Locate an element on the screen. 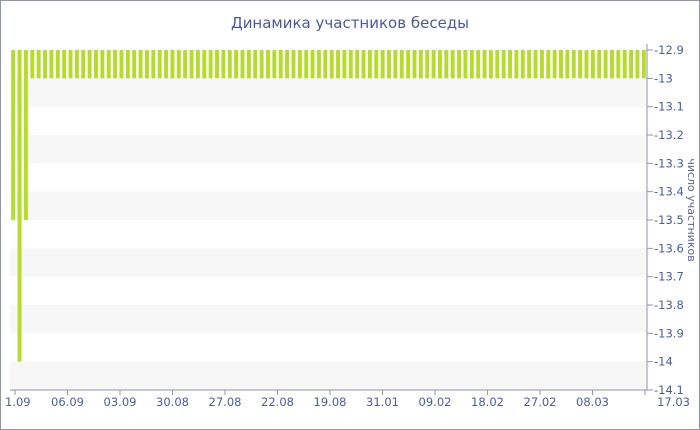  y-tick-label: -14 is located at coordinates (663, 362).